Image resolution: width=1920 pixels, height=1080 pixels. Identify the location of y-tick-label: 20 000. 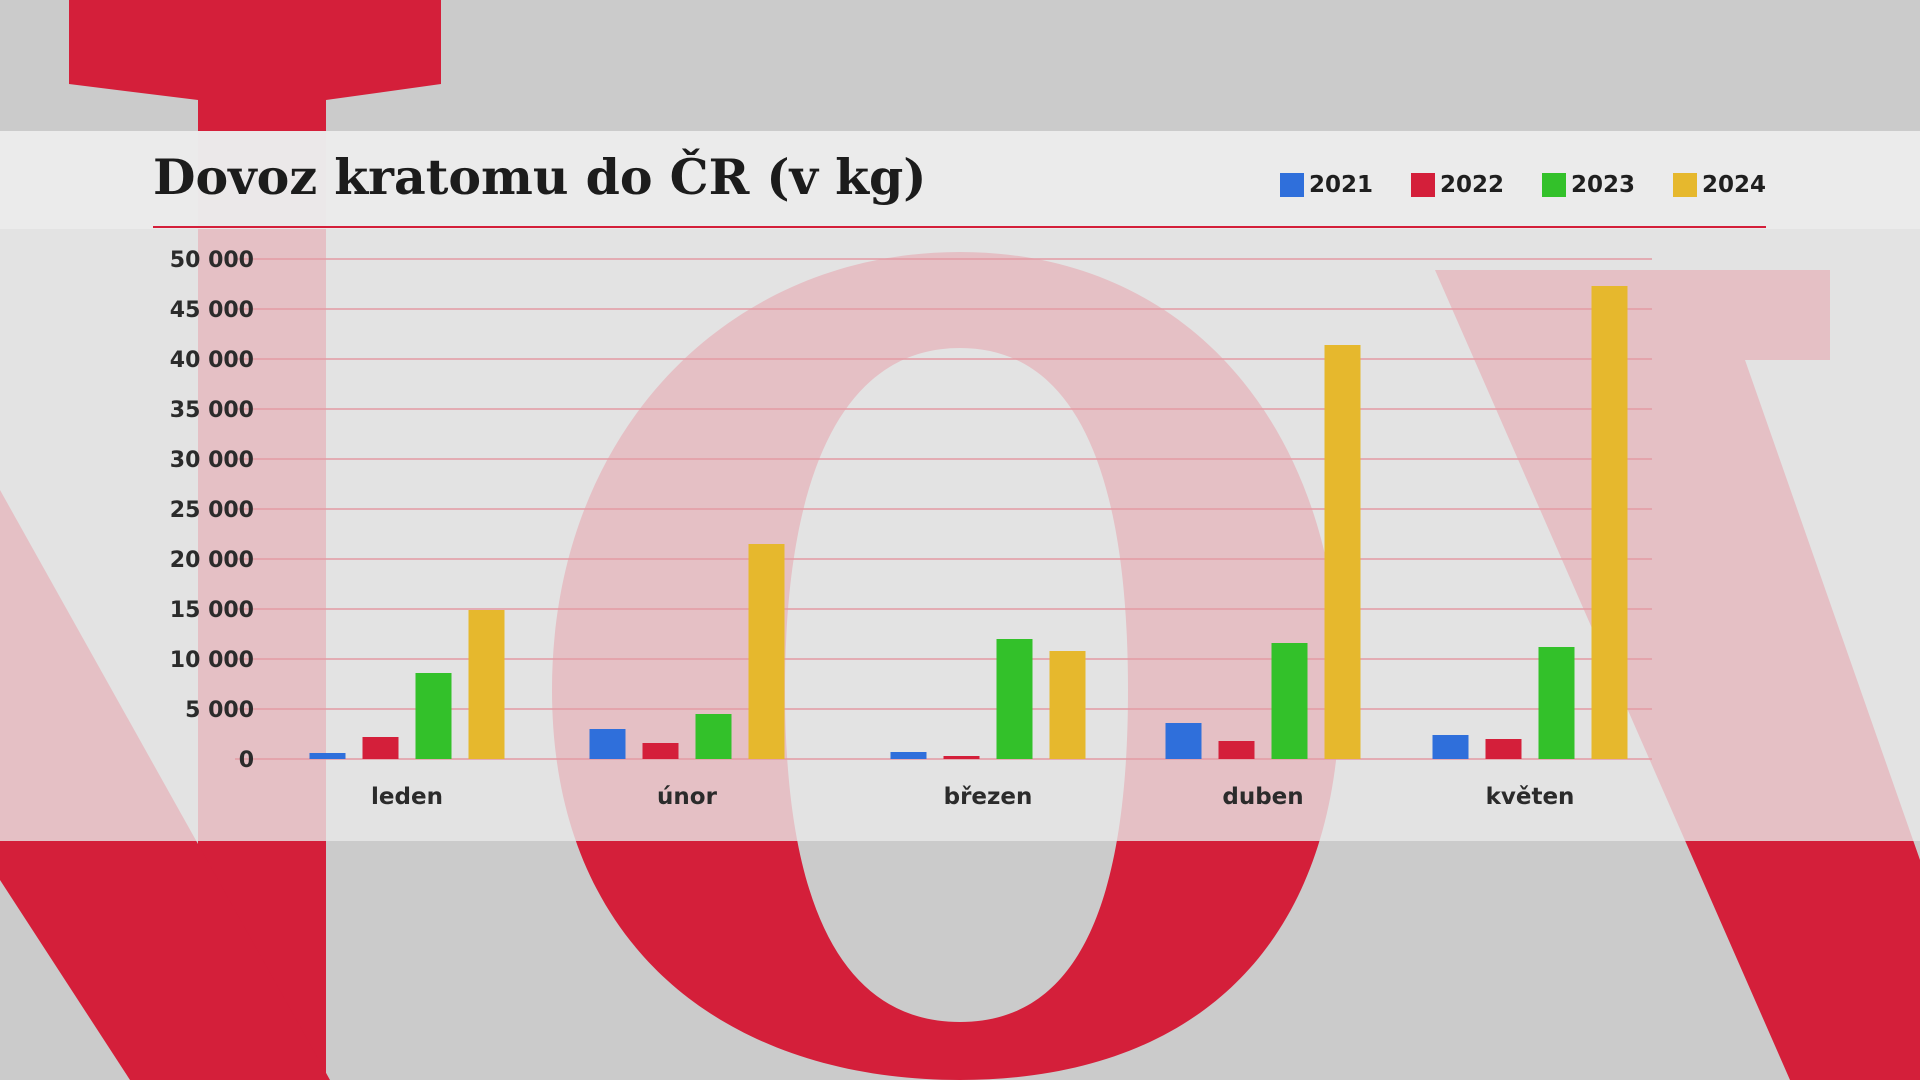
(212, 560).